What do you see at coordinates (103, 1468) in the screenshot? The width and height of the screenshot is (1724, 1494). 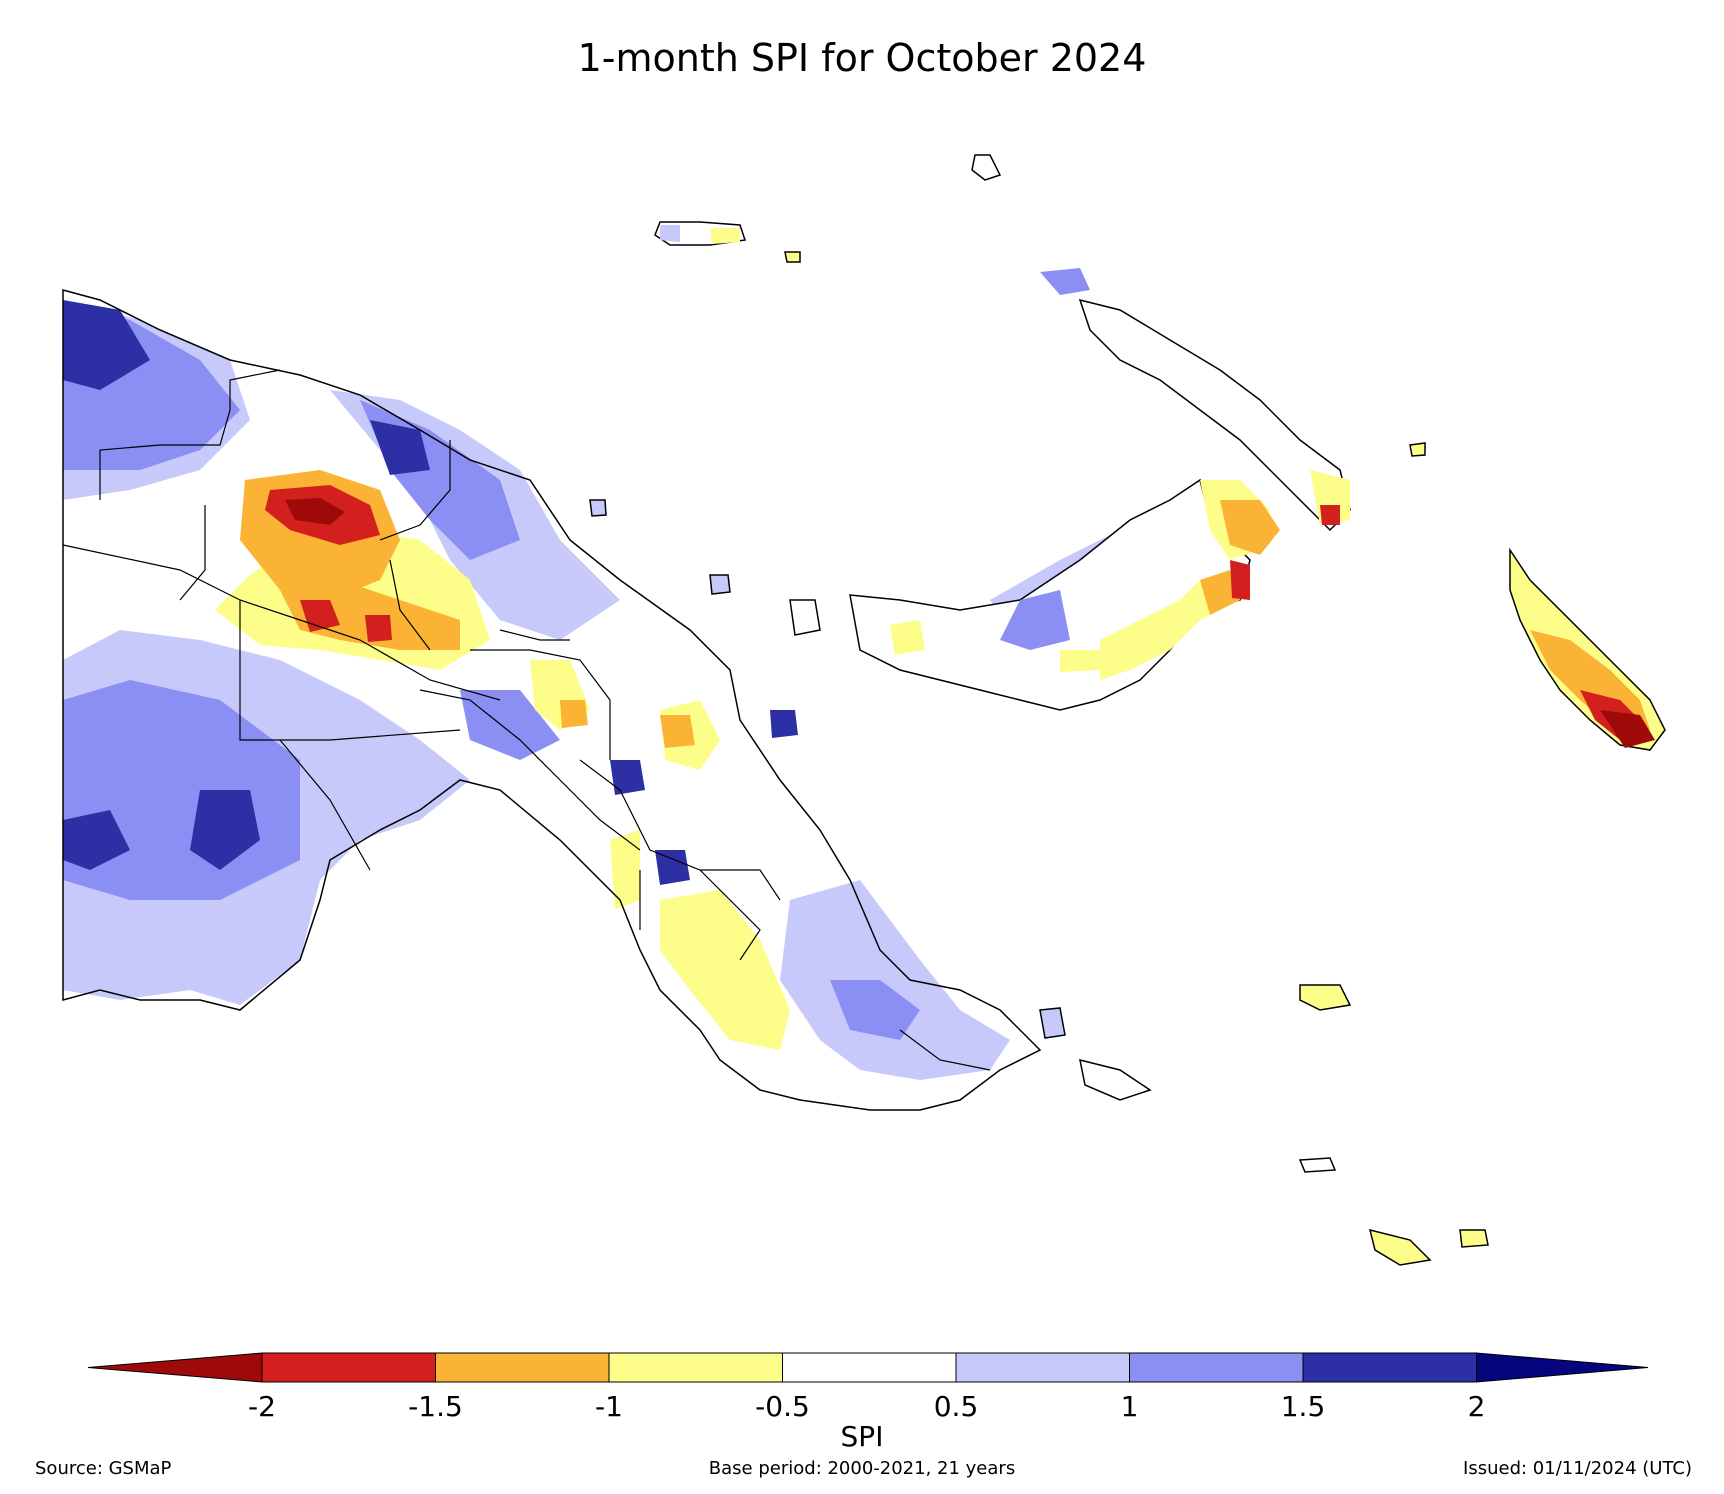 I see `source-note: Source: GSMaP` at bounding box center [103, 1468].